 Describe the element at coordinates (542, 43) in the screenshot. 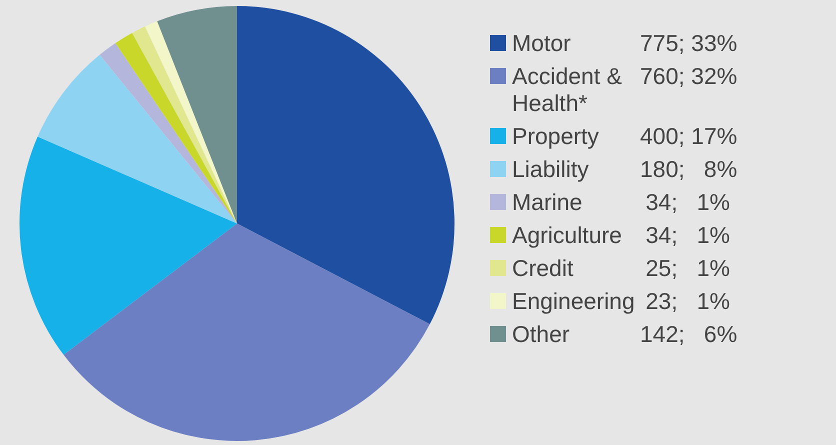

I see `legend-label: Motor` at that location.